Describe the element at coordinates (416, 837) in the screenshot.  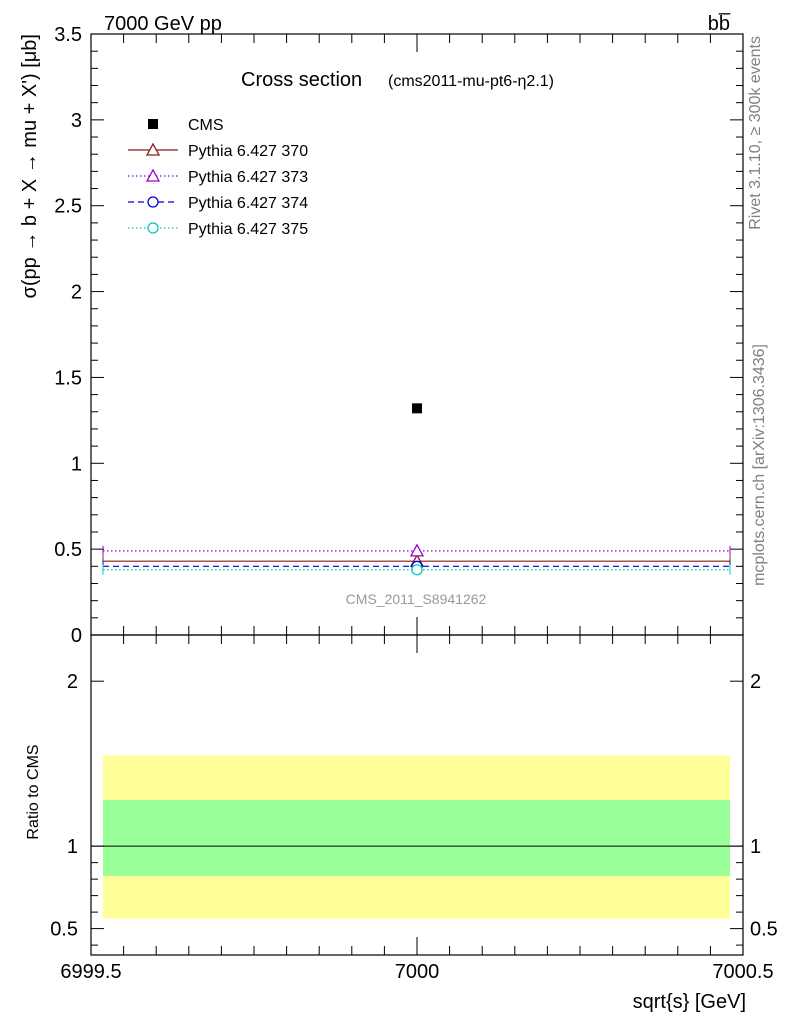
I see `ratio-band-inner` at that location.